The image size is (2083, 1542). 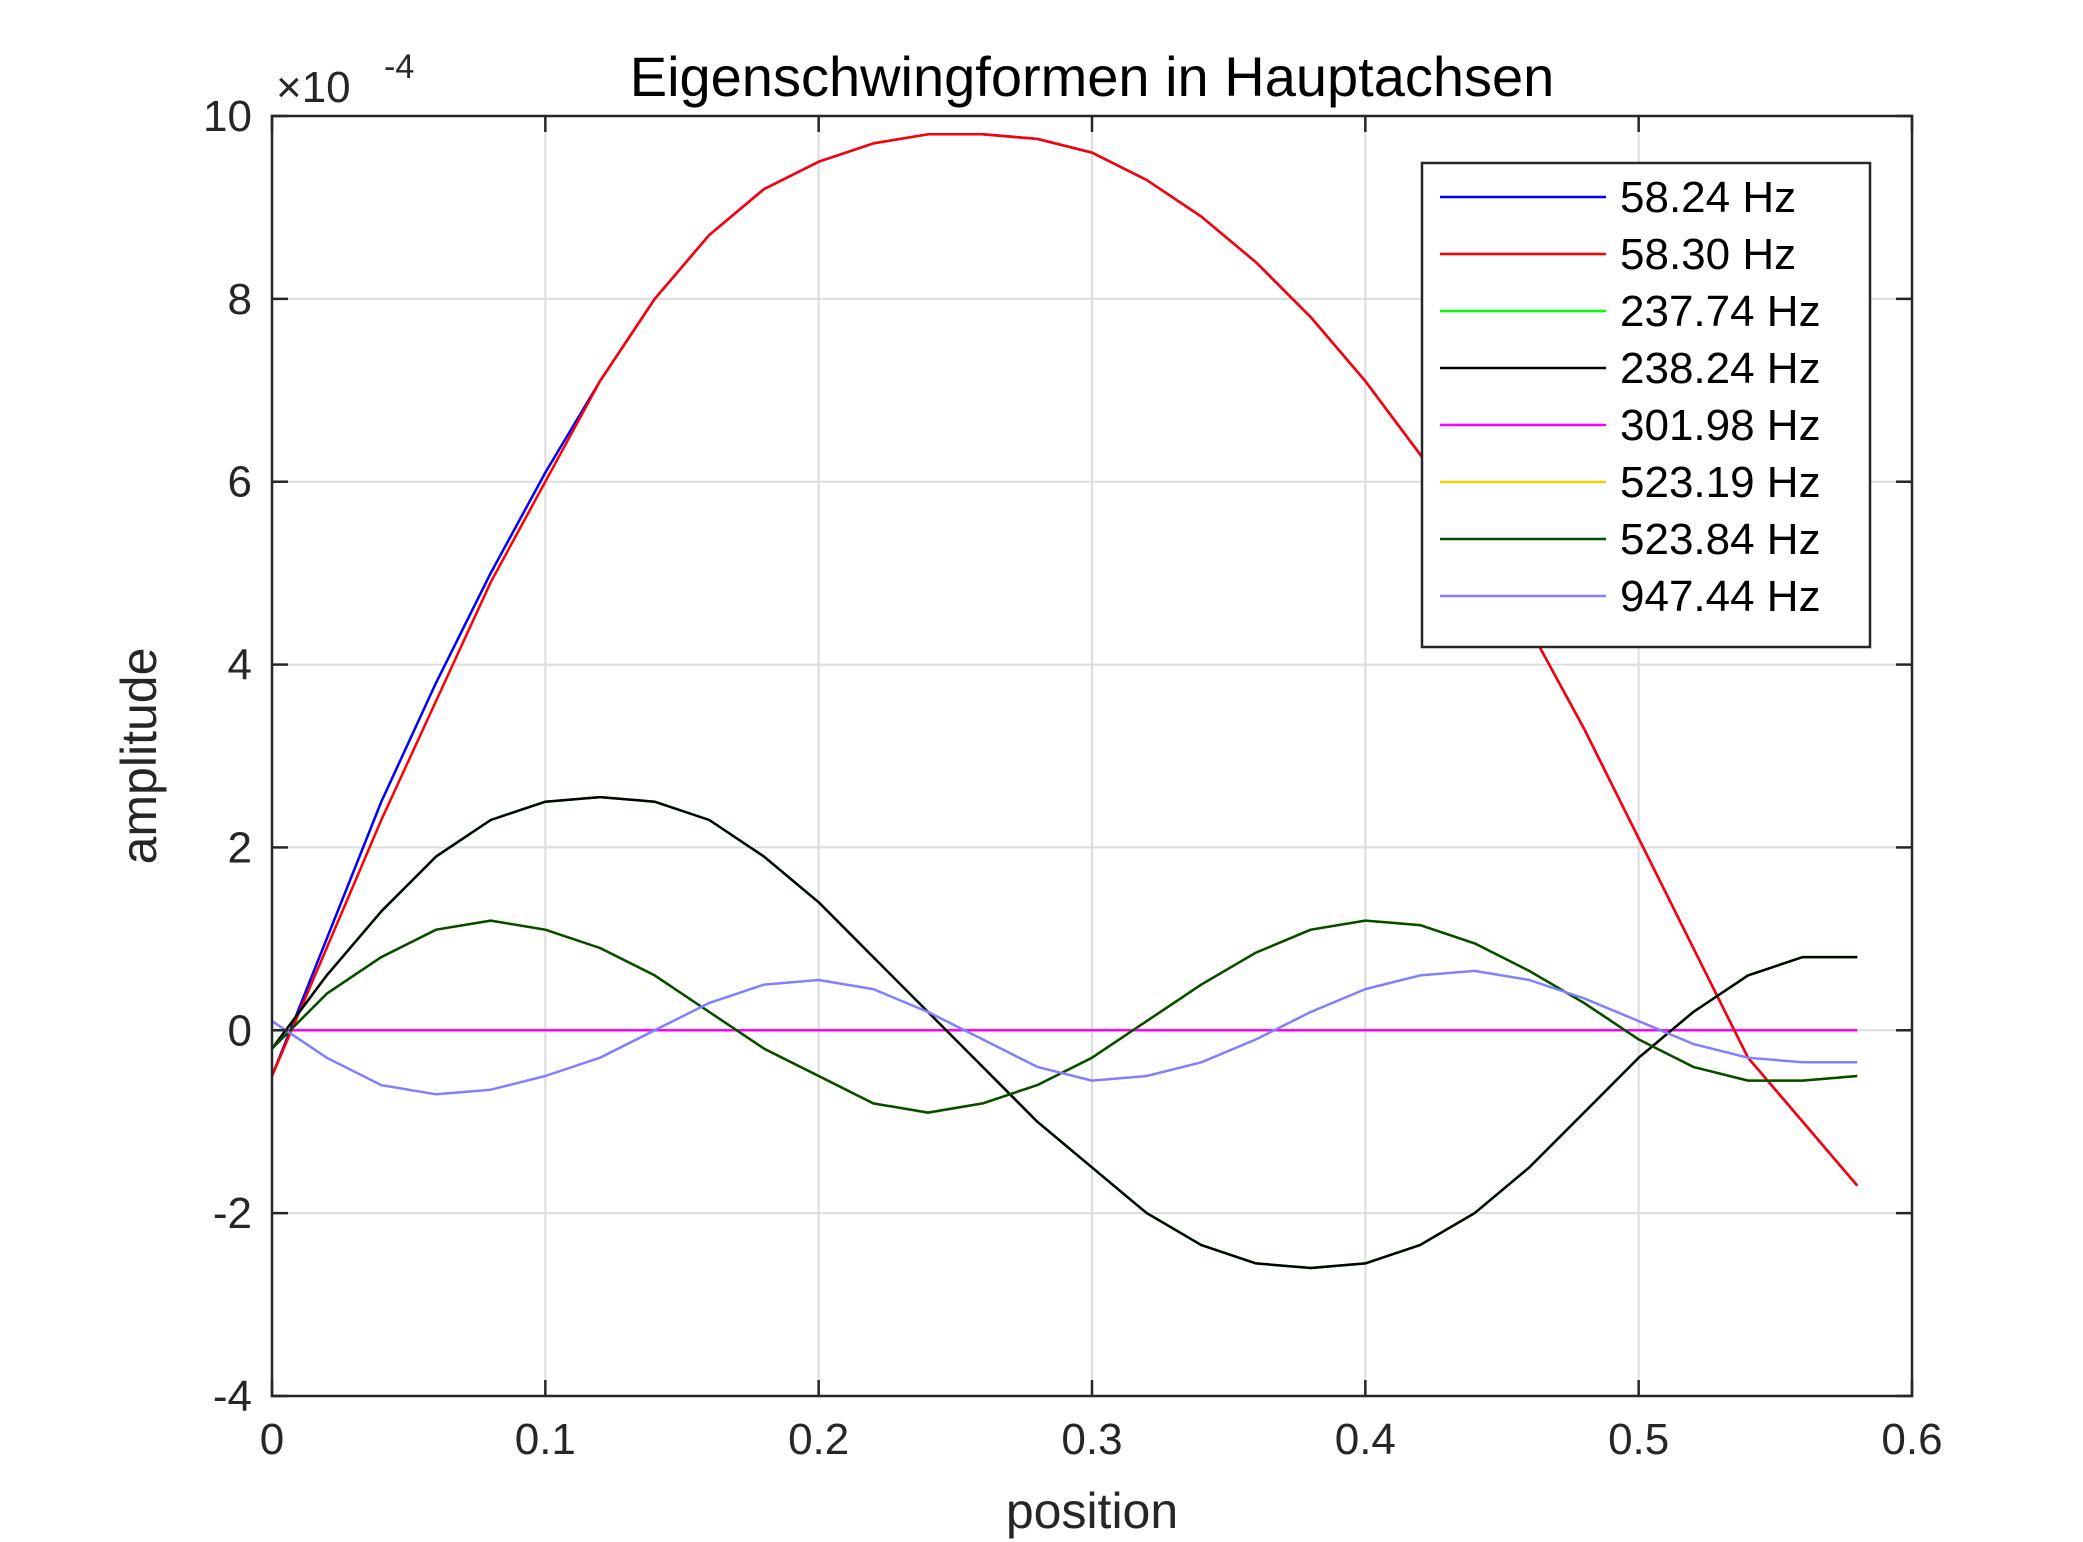 I want to click on y-tick-label: 2, so click(x=240, y=847).